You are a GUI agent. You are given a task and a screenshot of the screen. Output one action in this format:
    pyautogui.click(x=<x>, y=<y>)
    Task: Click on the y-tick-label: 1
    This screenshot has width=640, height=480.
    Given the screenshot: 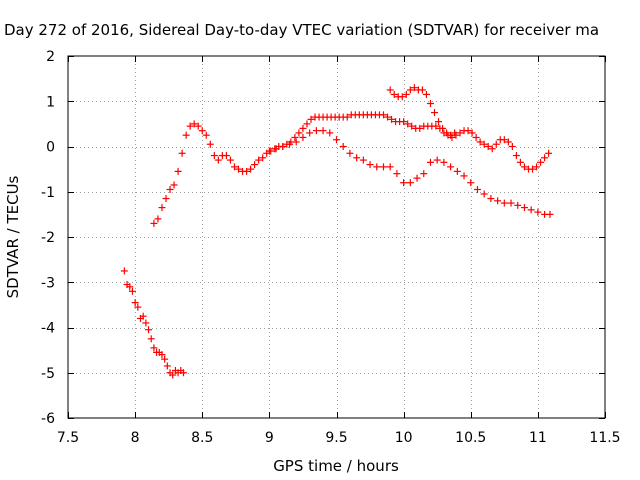 What is the action you would take?
    pyautogui.click(x=50, y=102)
    